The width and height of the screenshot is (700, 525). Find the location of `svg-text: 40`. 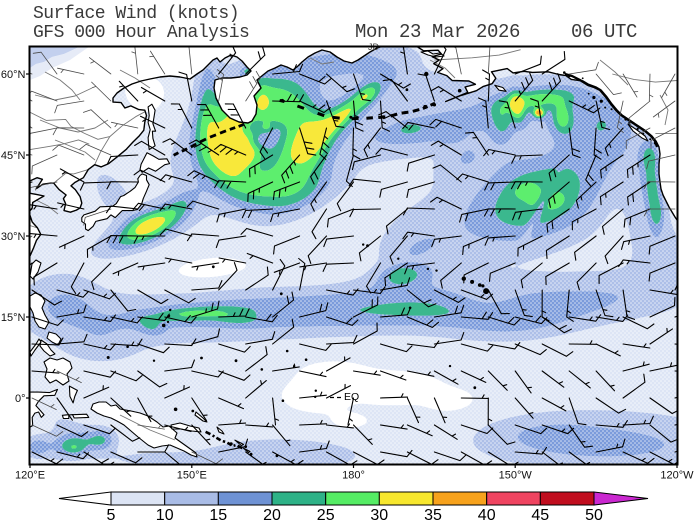

svg-text: 40 is located at coordinates (487, 515).